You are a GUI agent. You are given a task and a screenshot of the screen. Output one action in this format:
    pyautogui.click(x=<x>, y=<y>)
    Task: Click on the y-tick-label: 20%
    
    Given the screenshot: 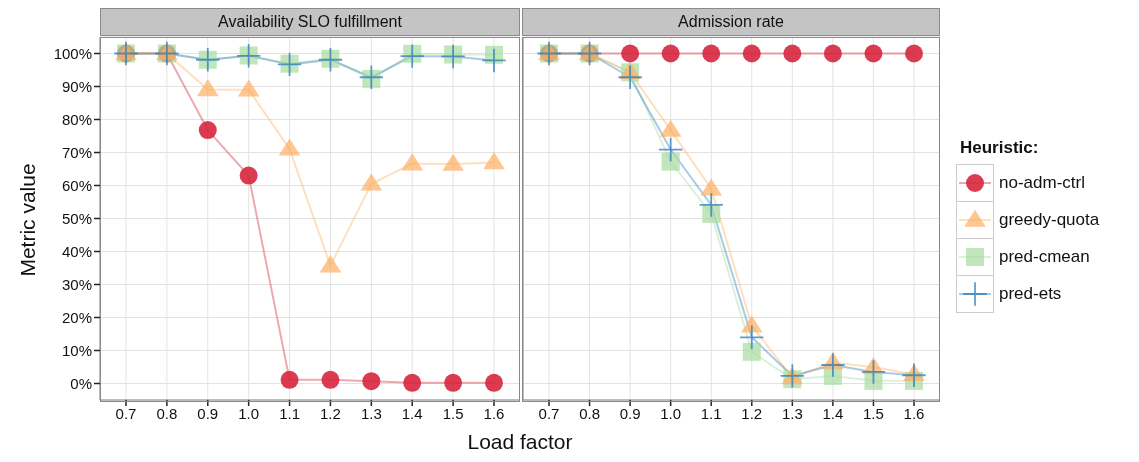 What is the action you would take?
    pyautogui.click(x=76, y=317)
    